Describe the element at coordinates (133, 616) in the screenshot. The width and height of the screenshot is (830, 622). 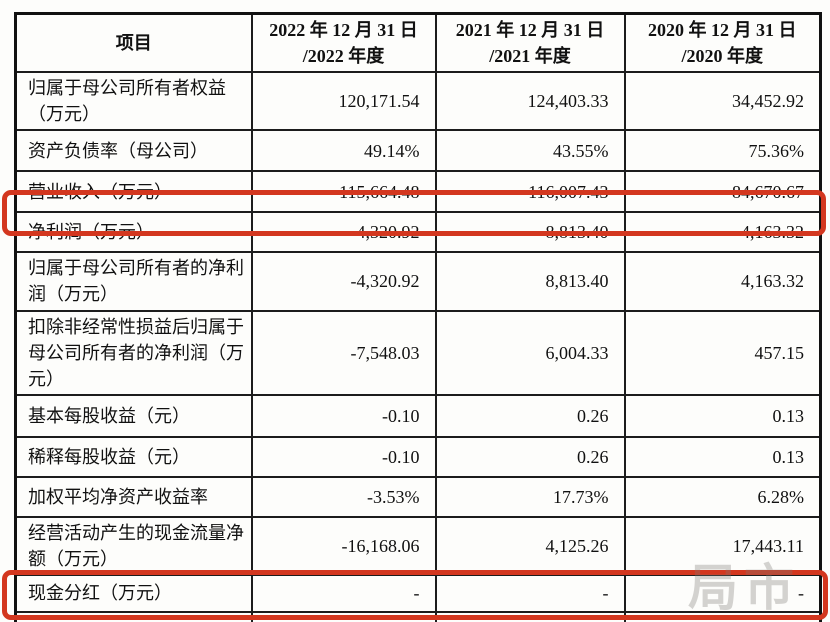
I see `row-label: 研发投入占营业收入比例` at that location.